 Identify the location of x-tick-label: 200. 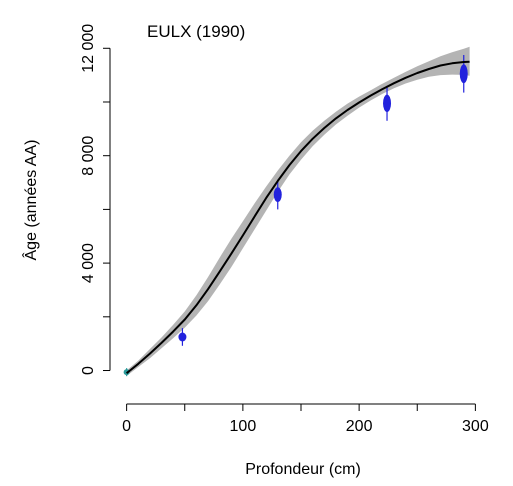
(359, 426).